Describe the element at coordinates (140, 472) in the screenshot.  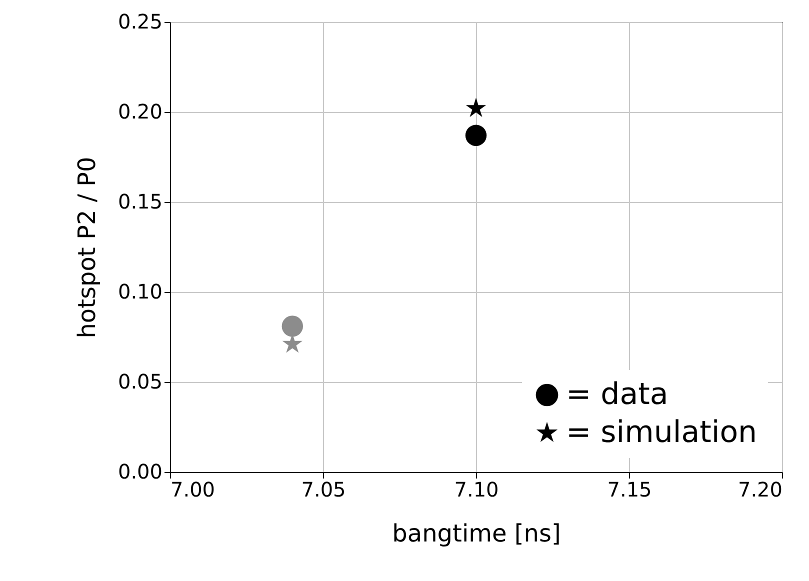
I see `y-tick-label: 0.00` at that location.